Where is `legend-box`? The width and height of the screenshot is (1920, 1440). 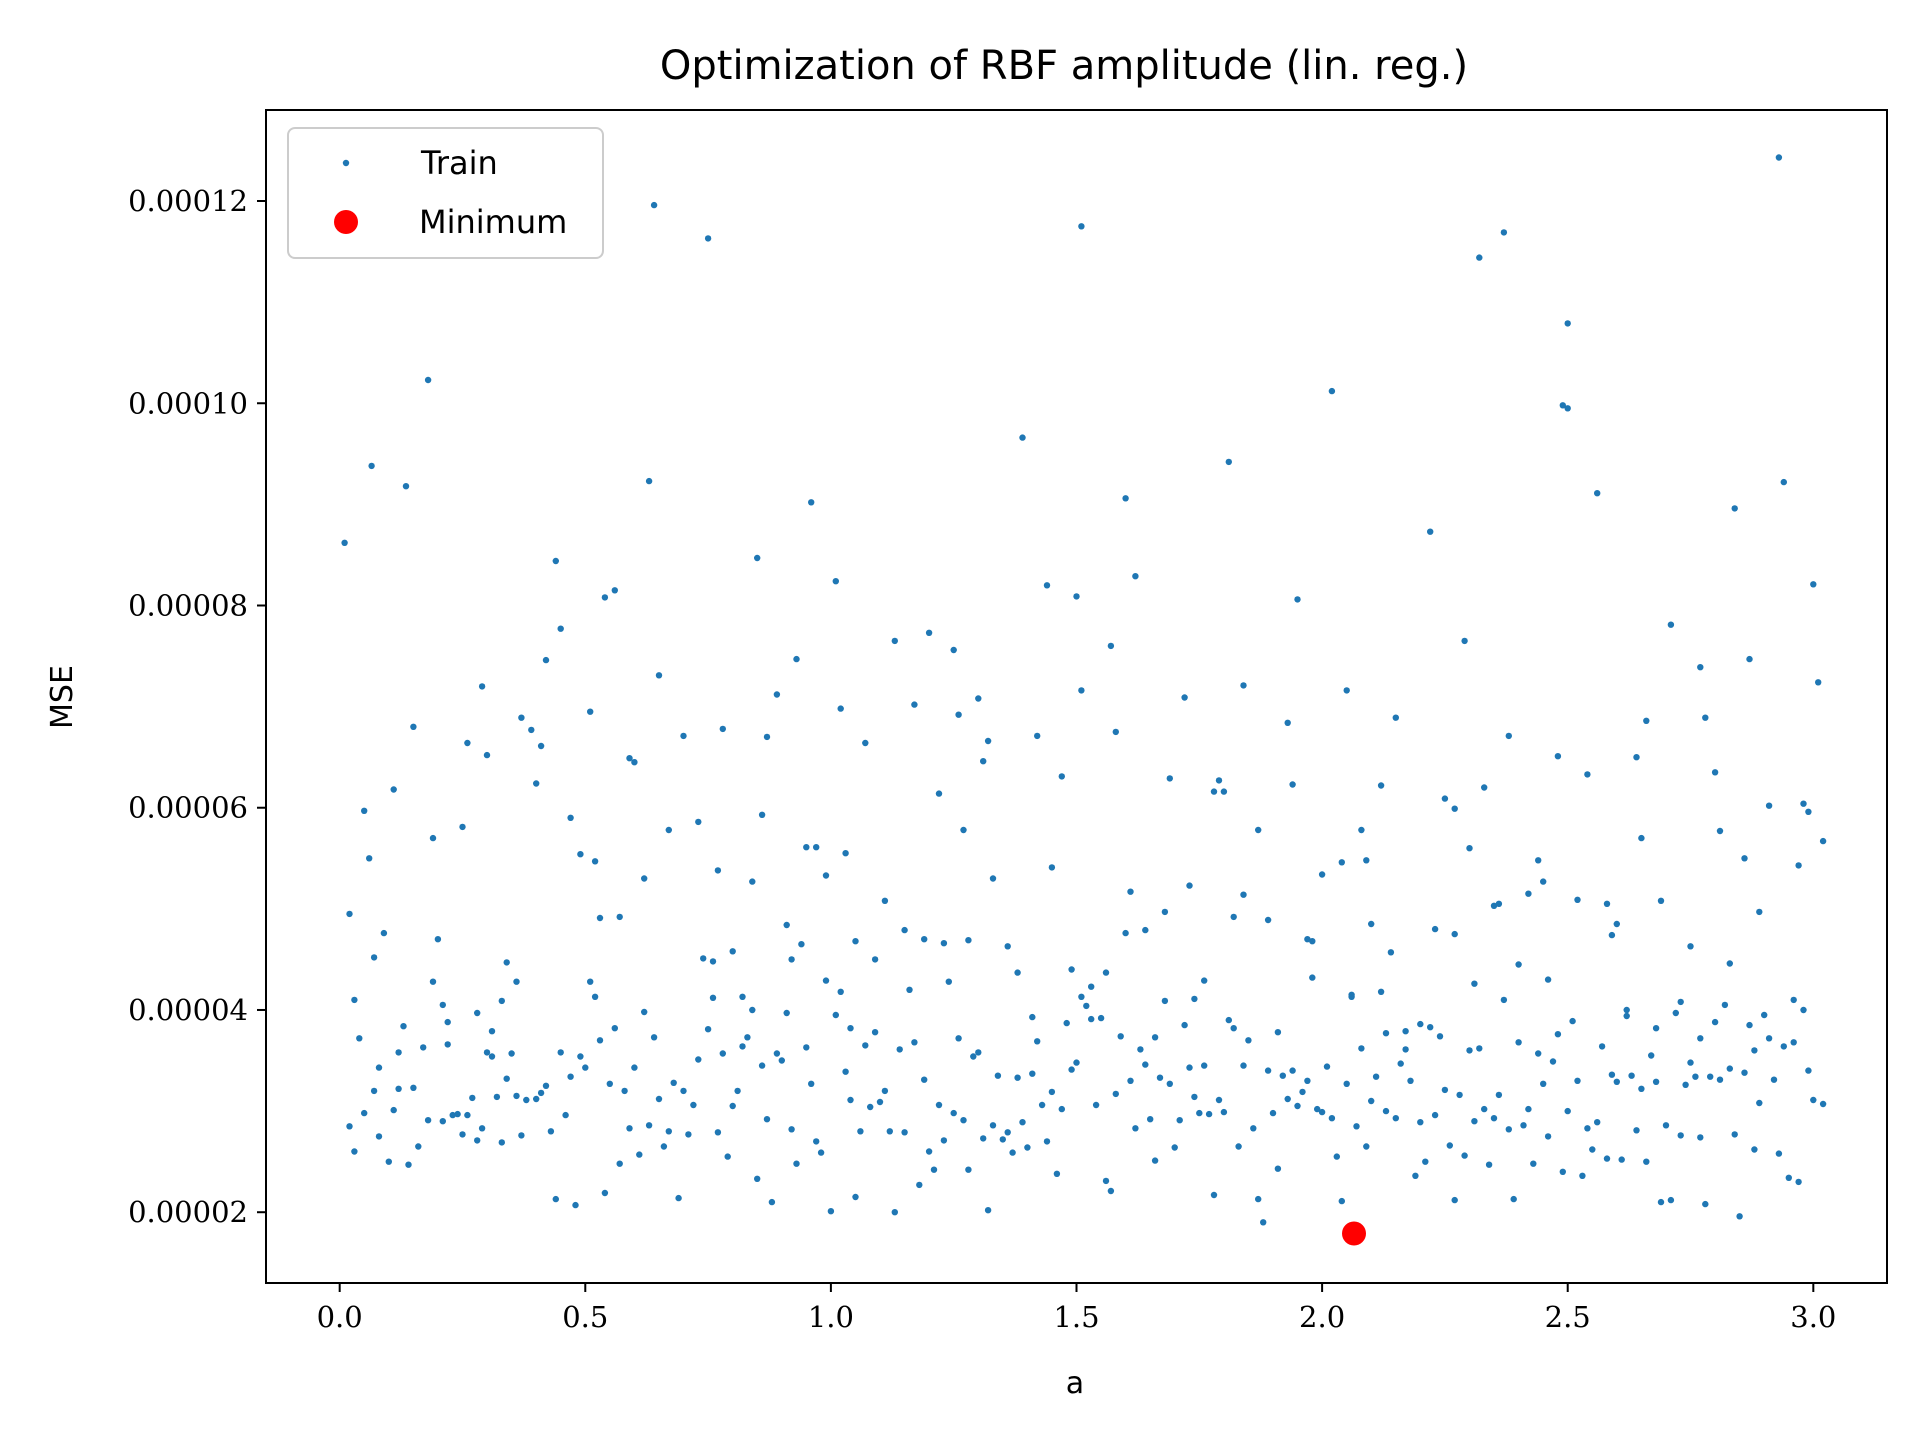
legend-box is located at coordinates (445, 193).